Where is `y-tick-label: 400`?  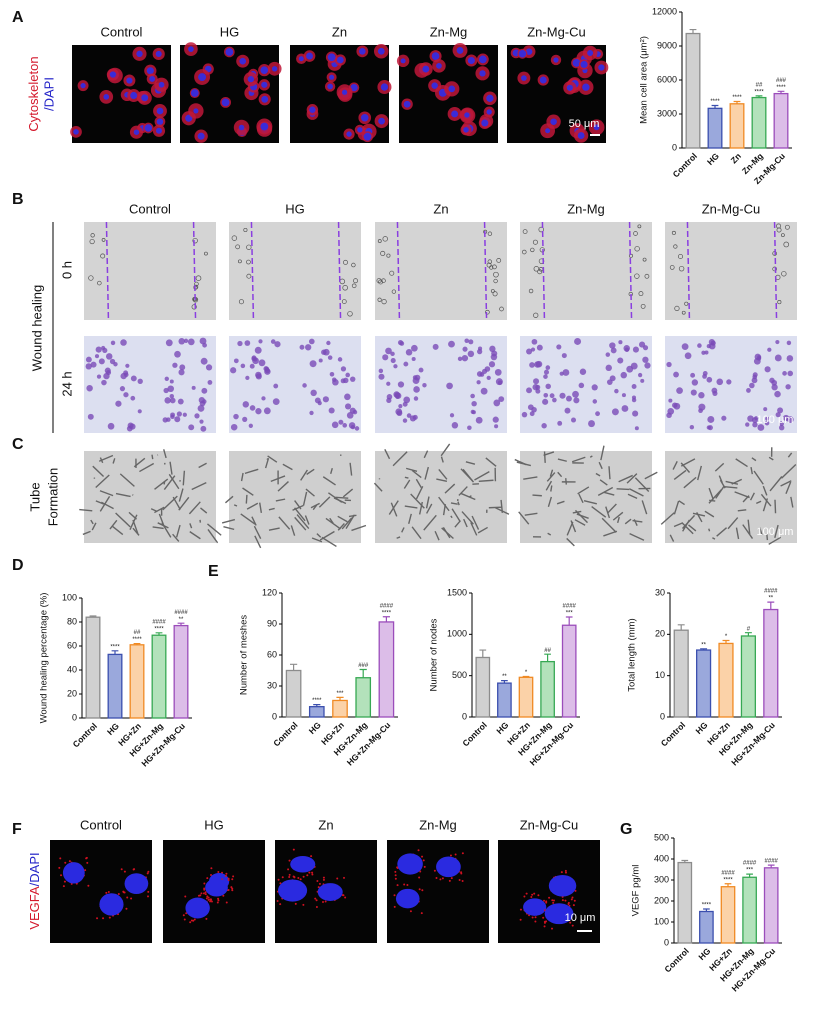 y-tick-label: 400 is located at coordinates (661, 858).